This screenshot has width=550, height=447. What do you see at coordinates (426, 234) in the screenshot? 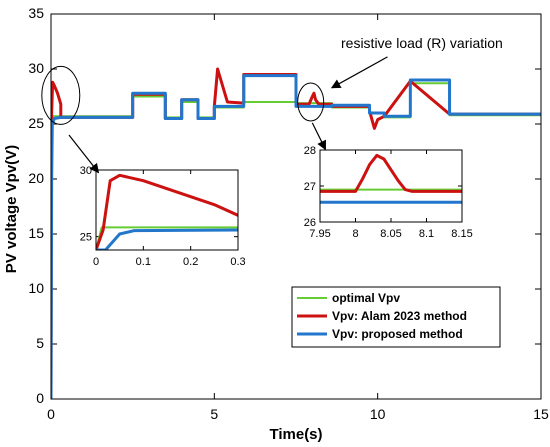
I see `inset2-x-tick-label: 8.1` at bounding box center [426, 234].